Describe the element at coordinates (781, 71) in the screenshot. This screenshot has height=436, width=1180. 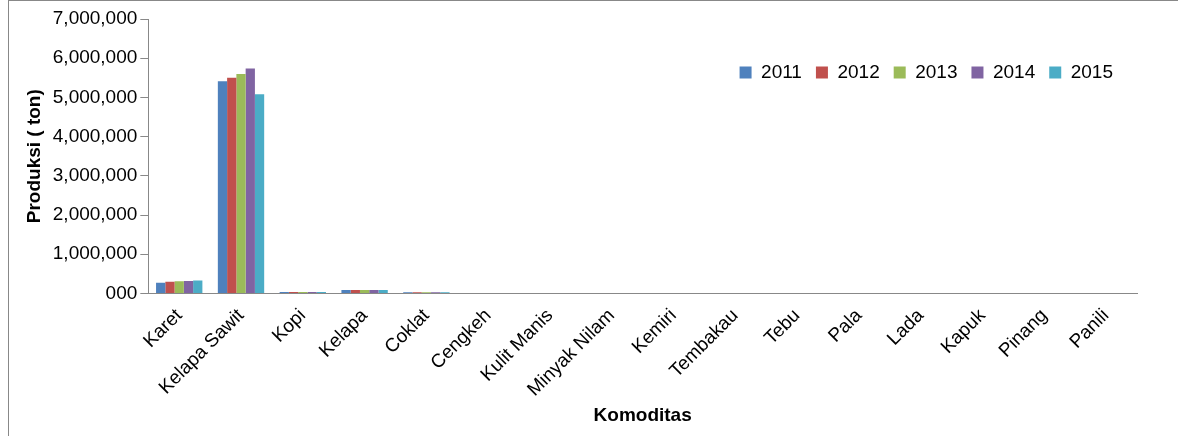
I see `legend-label: 2011` at that location.